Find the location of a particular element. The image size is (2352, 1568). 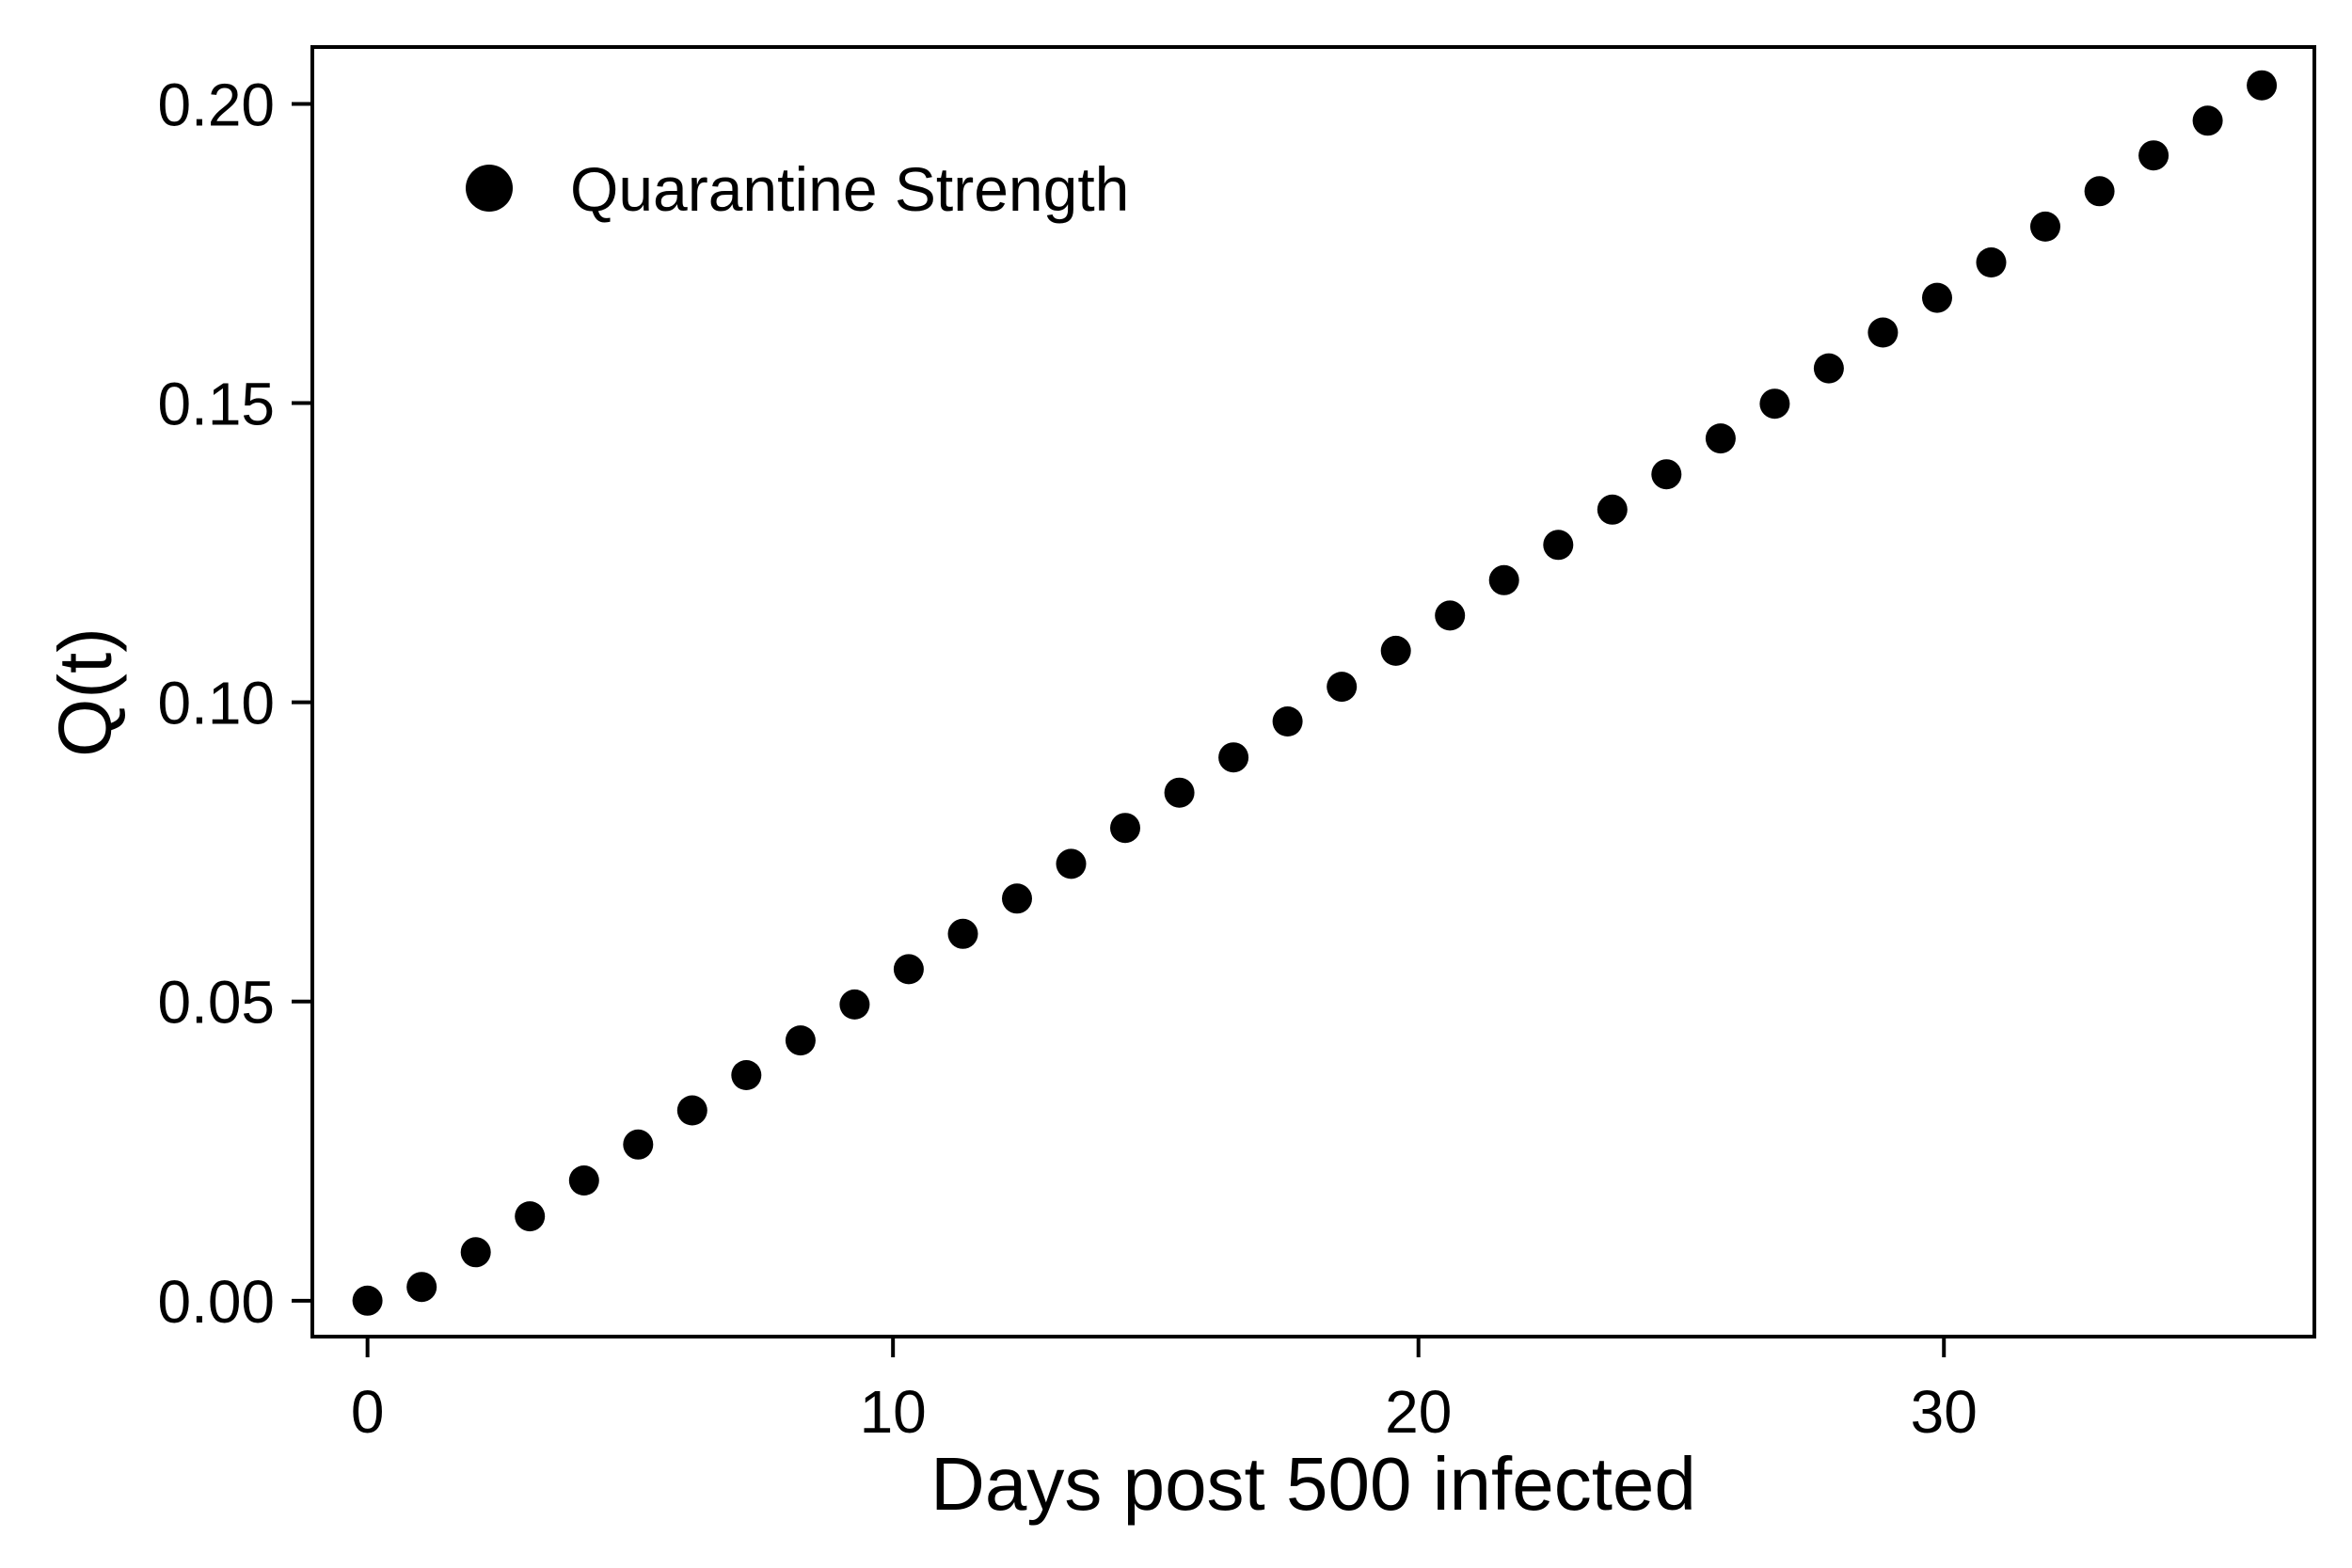

x-tick-label: 0 is located at coordinates (368, 1412).